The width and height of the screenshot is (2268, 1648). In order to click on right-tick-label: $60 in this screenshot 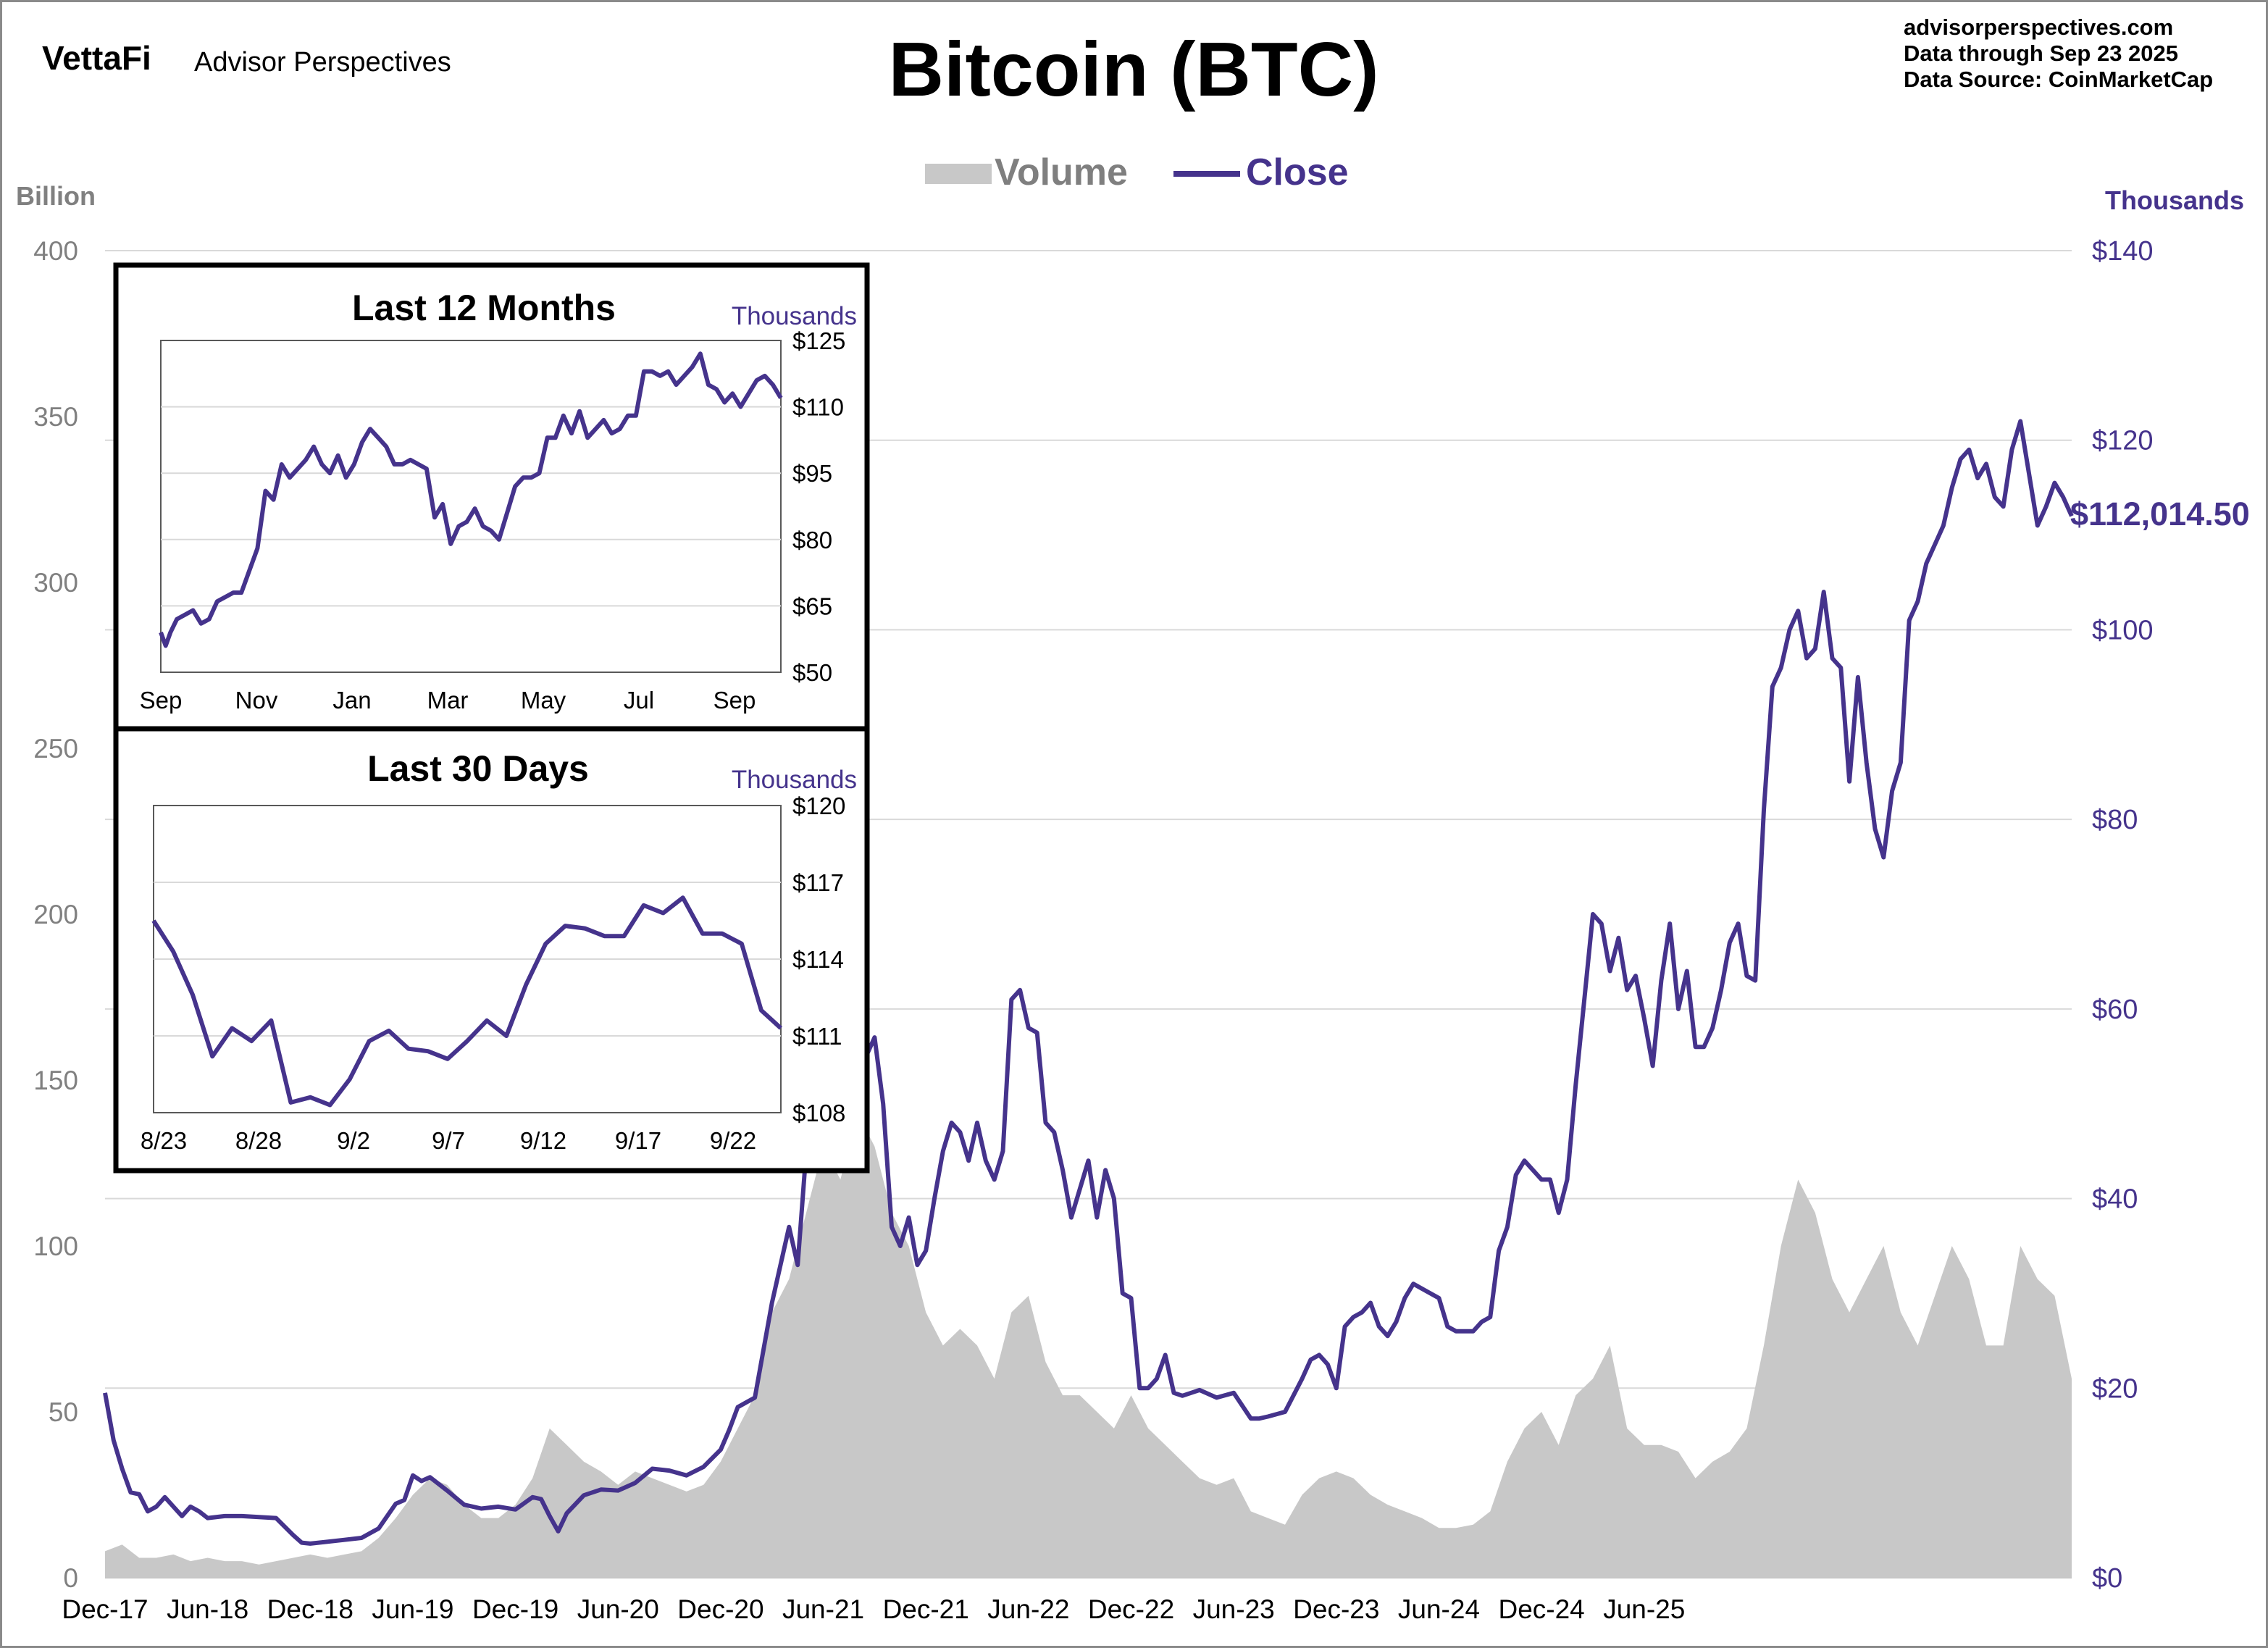, I will do `click(2115, 1010)`.